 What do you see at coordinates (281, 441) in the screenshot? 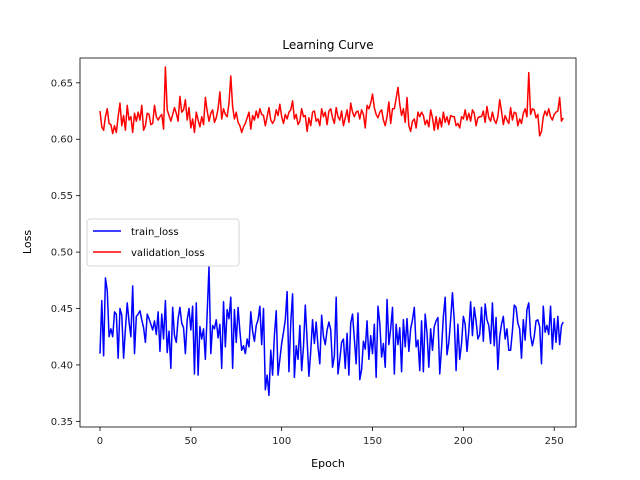
I see `x-tick-label: 100` at bounding box center [281, 441].